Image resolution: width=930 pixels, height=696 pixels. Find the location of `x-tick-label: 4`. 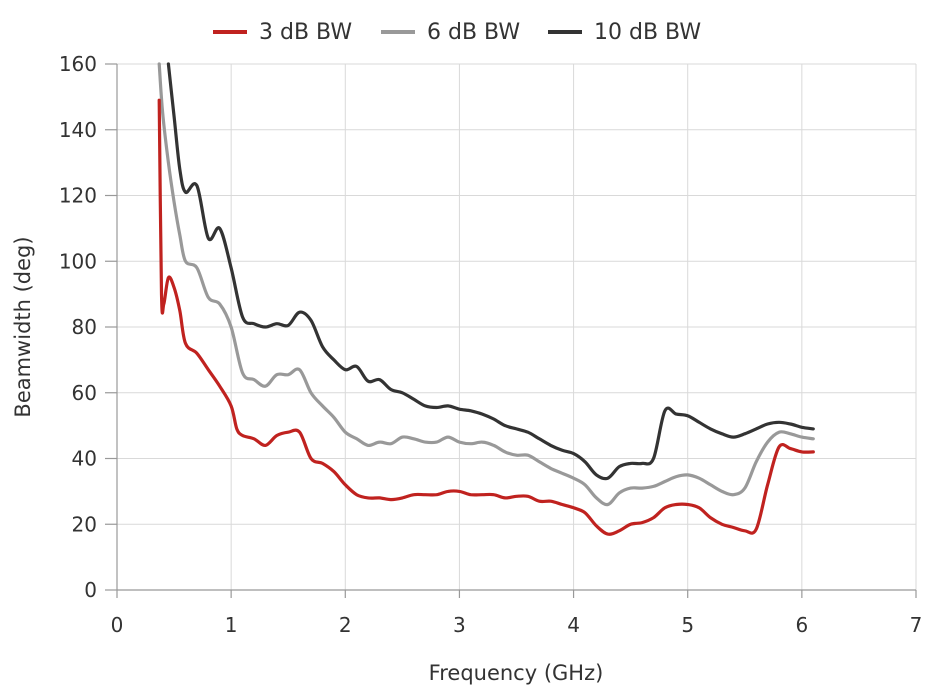

x-tick-label: 4 is located at coordinates (573, 625).